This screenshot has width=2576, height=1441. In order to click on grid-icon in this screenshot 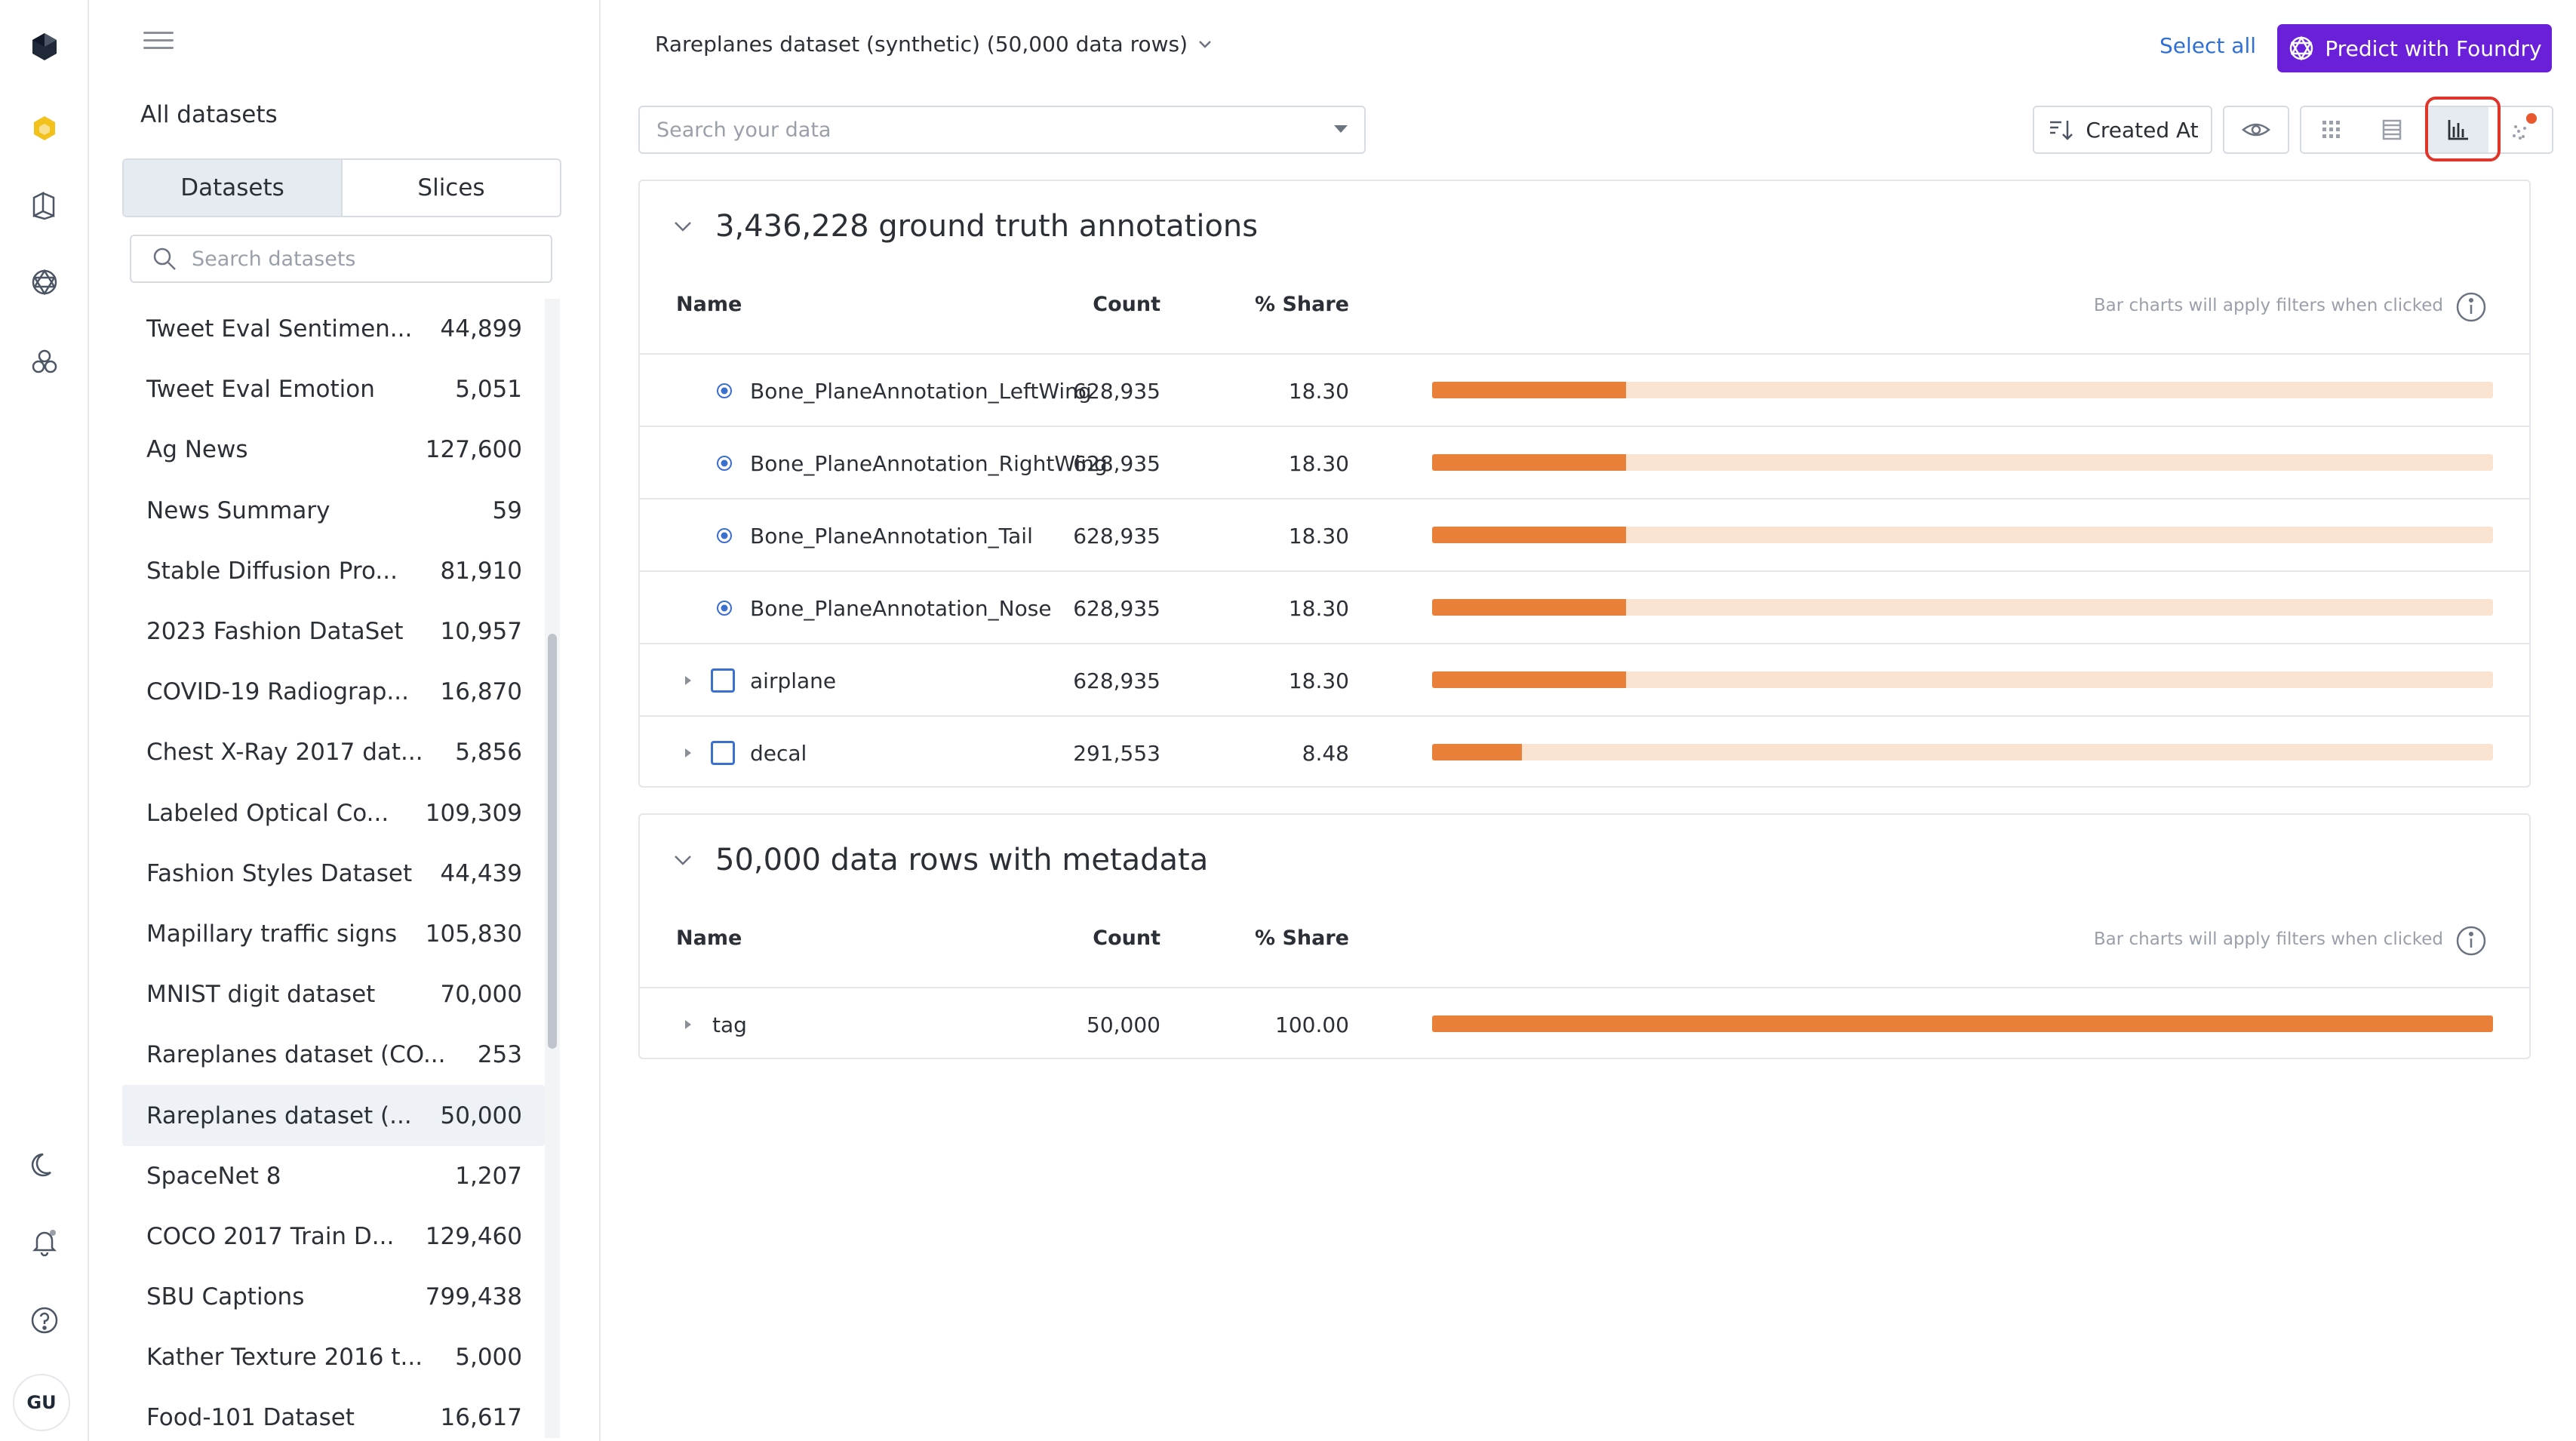, I will do `click(2331, 129)`.